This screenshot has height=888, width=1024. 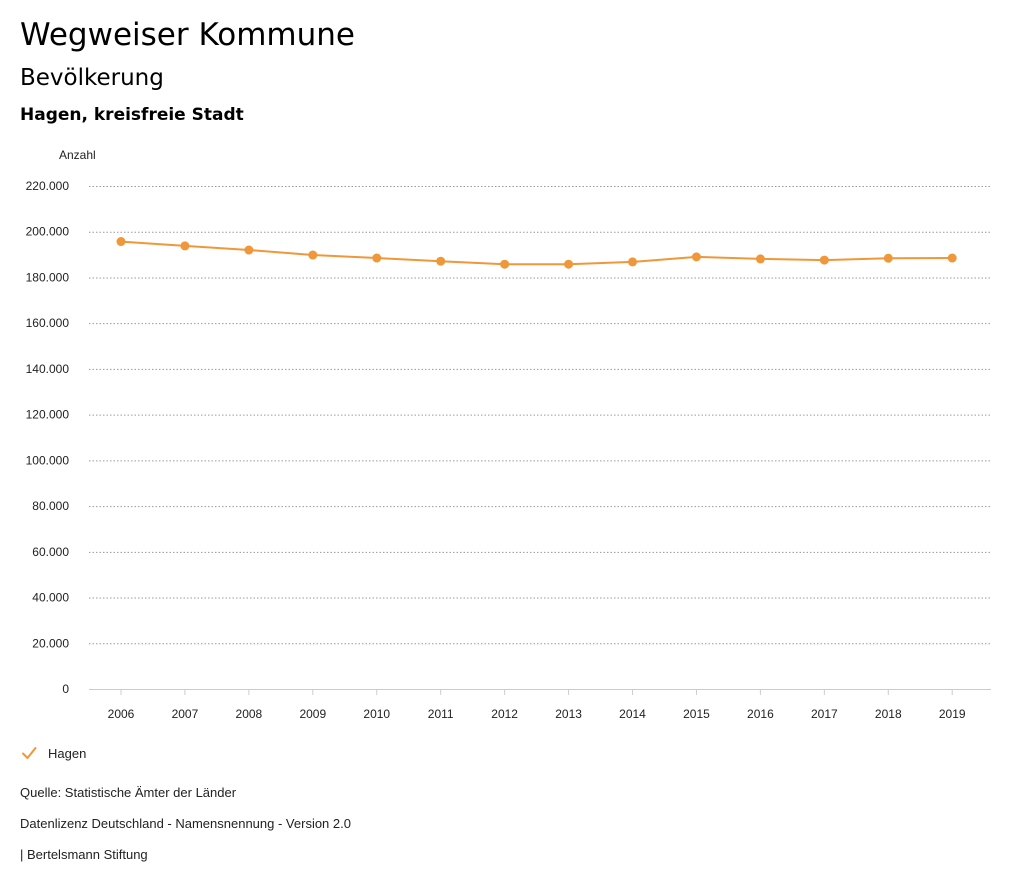 I want to click on y-tick-label: 0, so click(x=65, y=689).